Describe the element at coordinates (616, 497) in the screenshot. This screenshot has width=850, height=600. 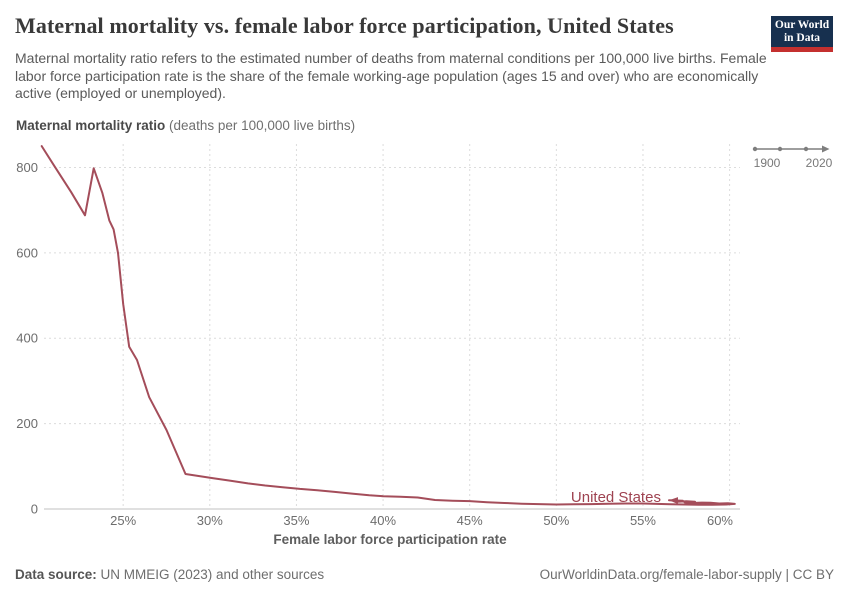
I see `series-label-united-states: United States` at that location.